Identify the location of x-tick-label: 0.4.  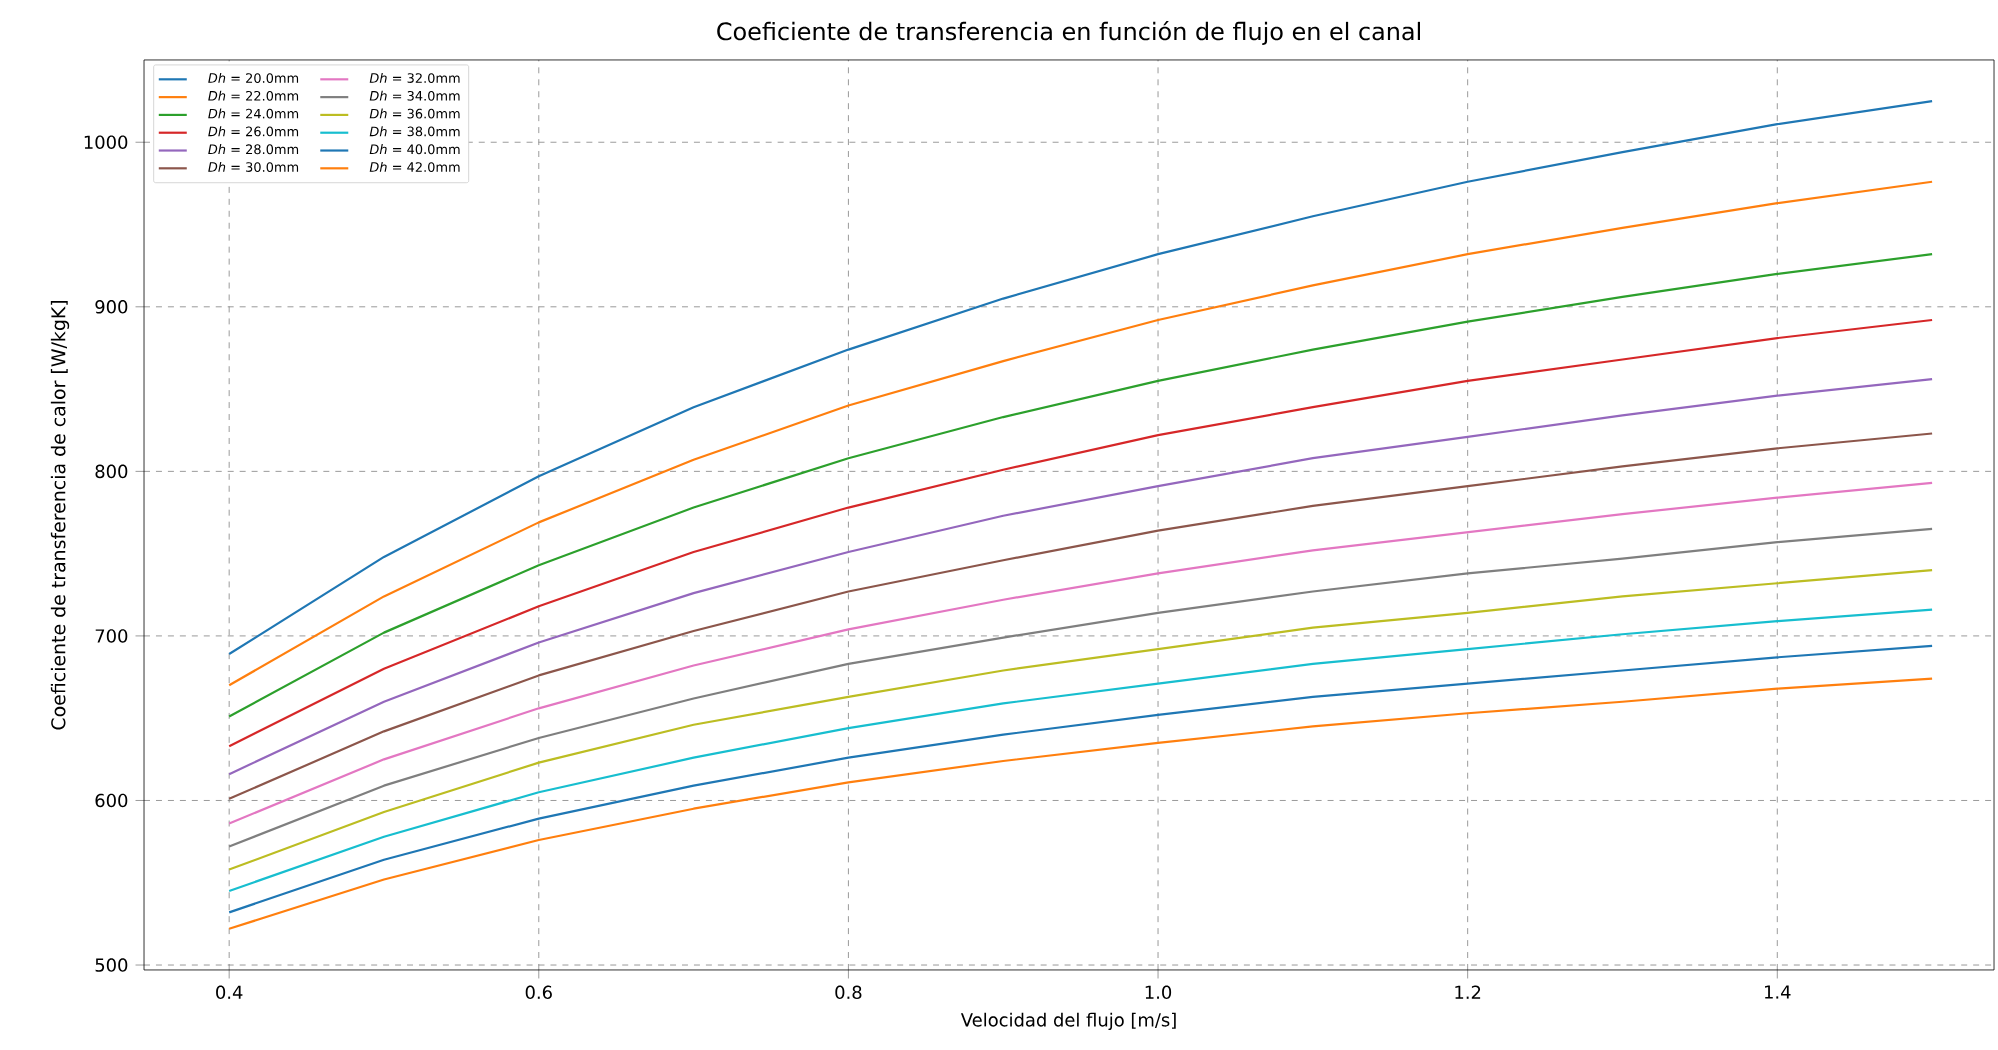
(229, 992).